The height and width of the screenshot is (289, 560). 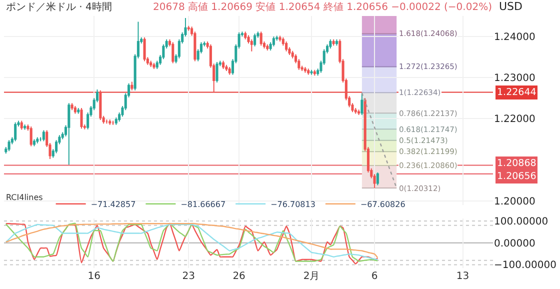 What do you see at coordinates (239, 276) in the screenshot?
I see `x-tick-label: 26` at bounding box center [239, 276].